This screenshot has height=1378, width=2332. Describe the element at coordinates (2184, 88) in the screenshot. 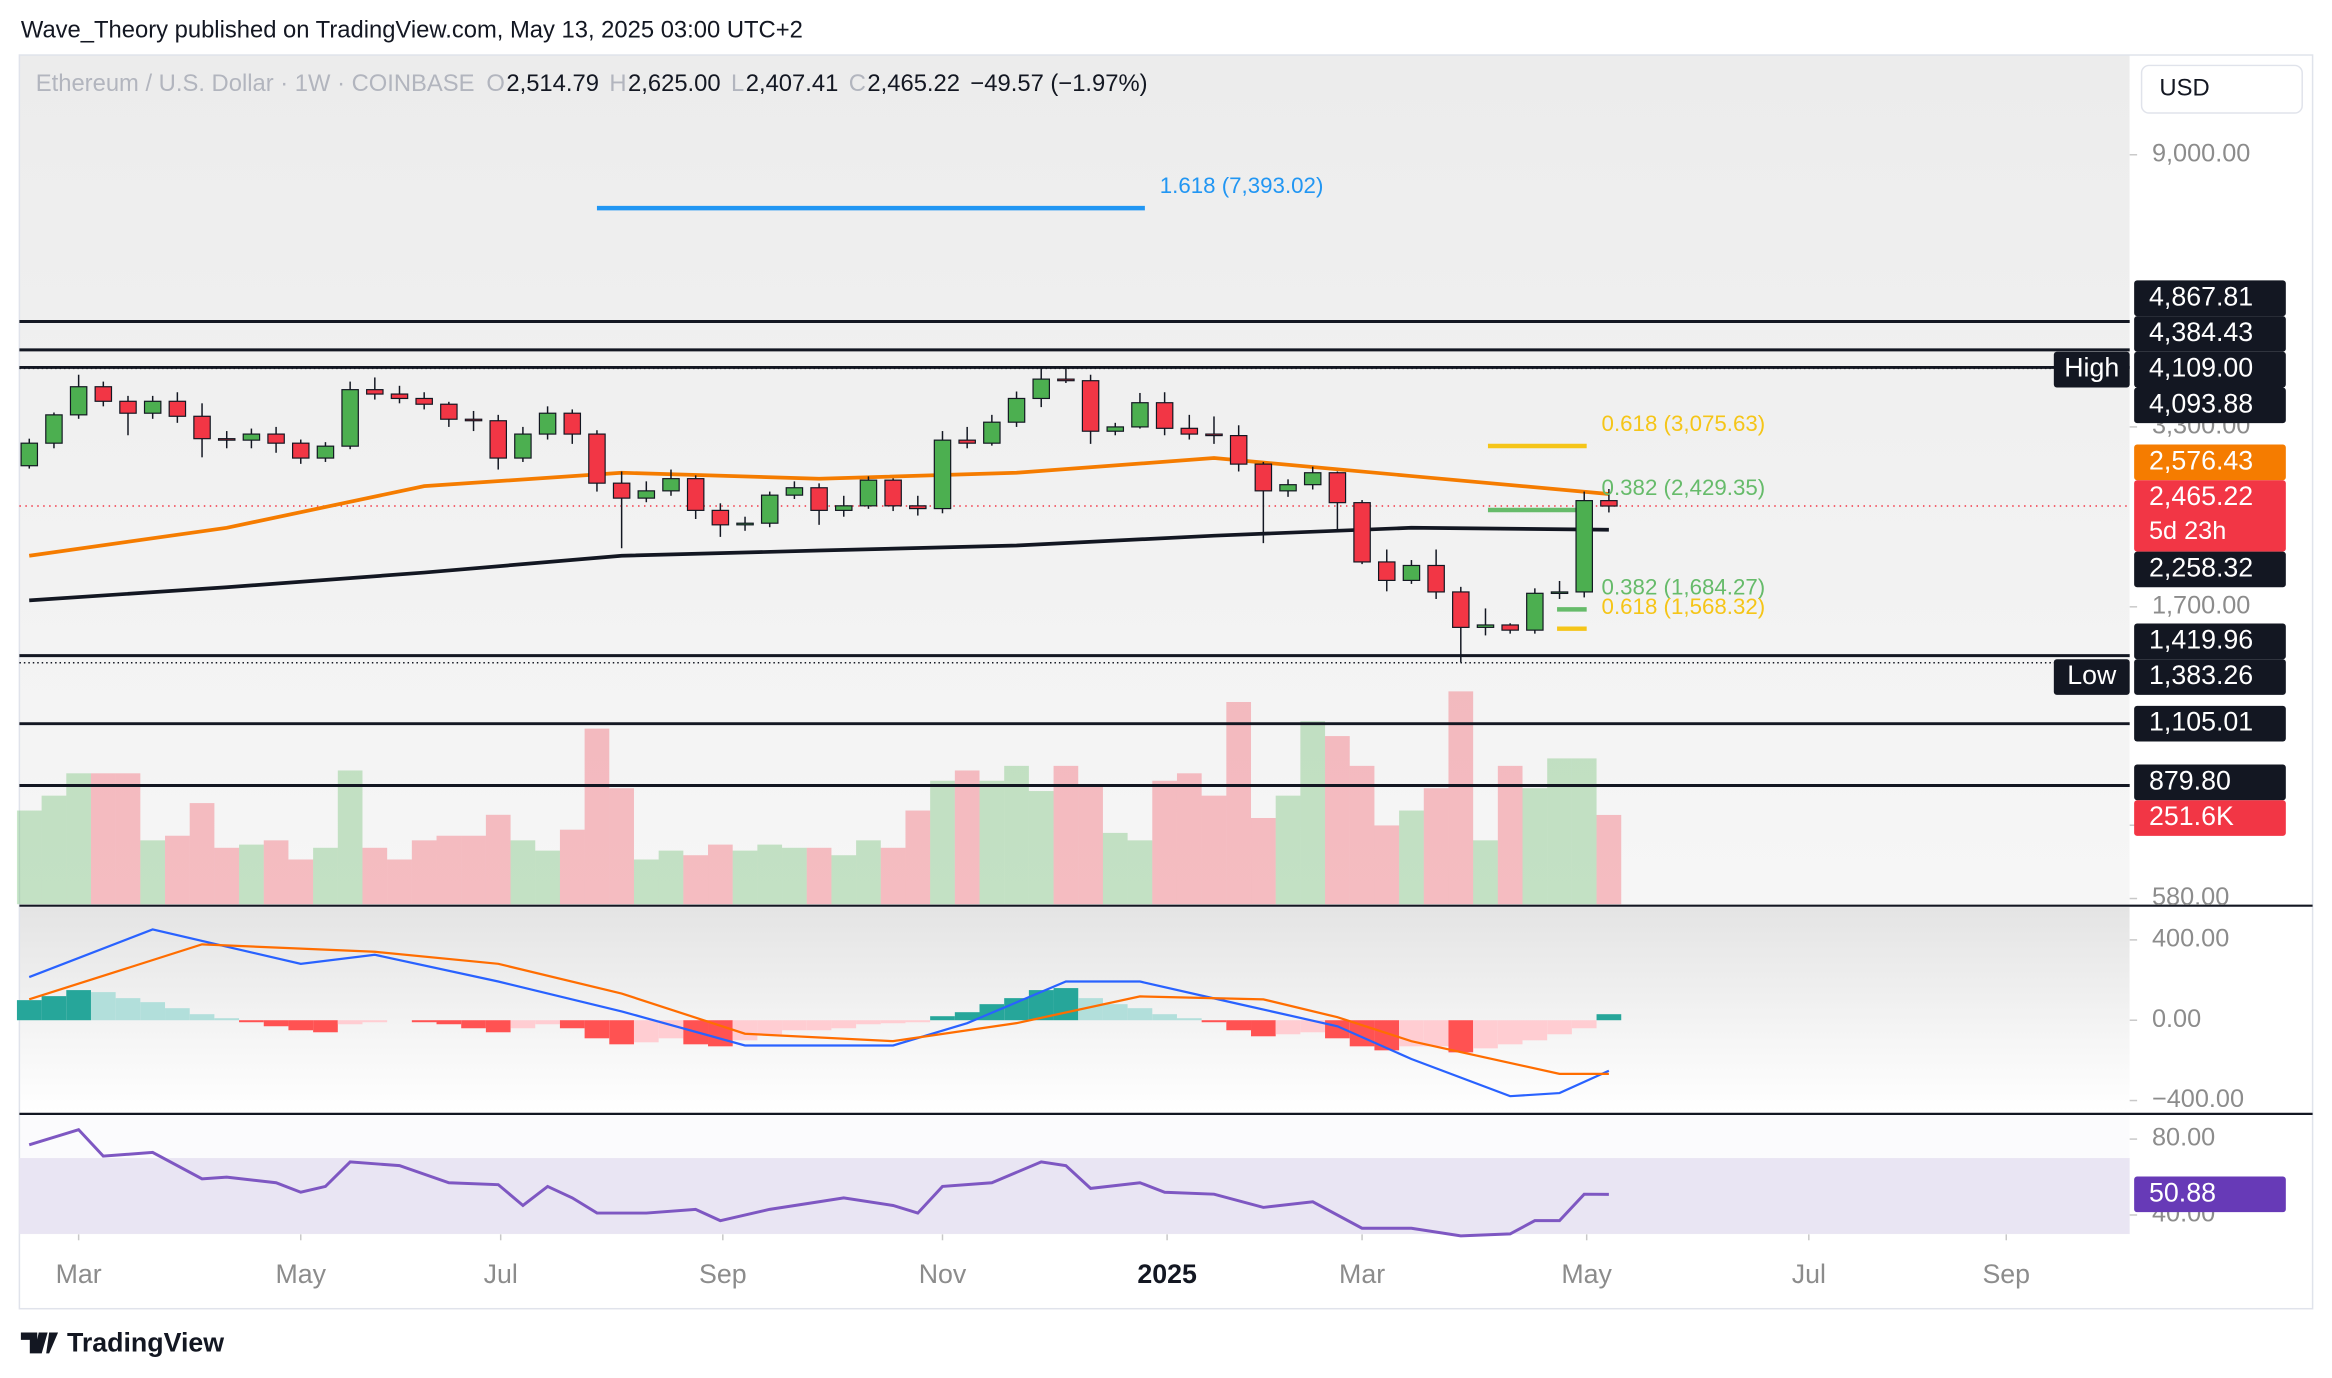

I see `currency-button-label: USD` at that location.